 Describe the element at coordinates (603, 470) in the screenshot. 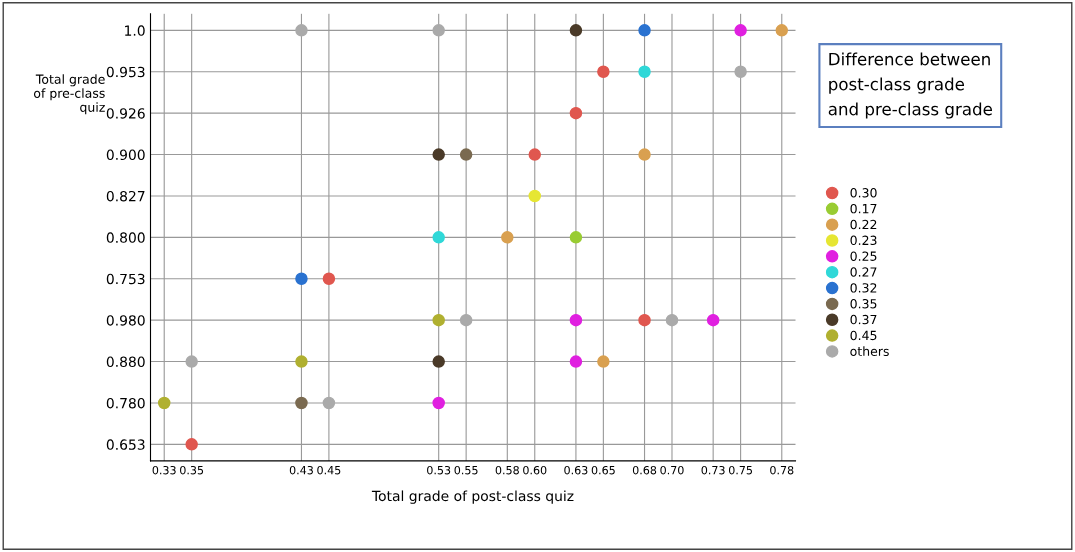

I see `x-tick-label: 0.65` at that location.